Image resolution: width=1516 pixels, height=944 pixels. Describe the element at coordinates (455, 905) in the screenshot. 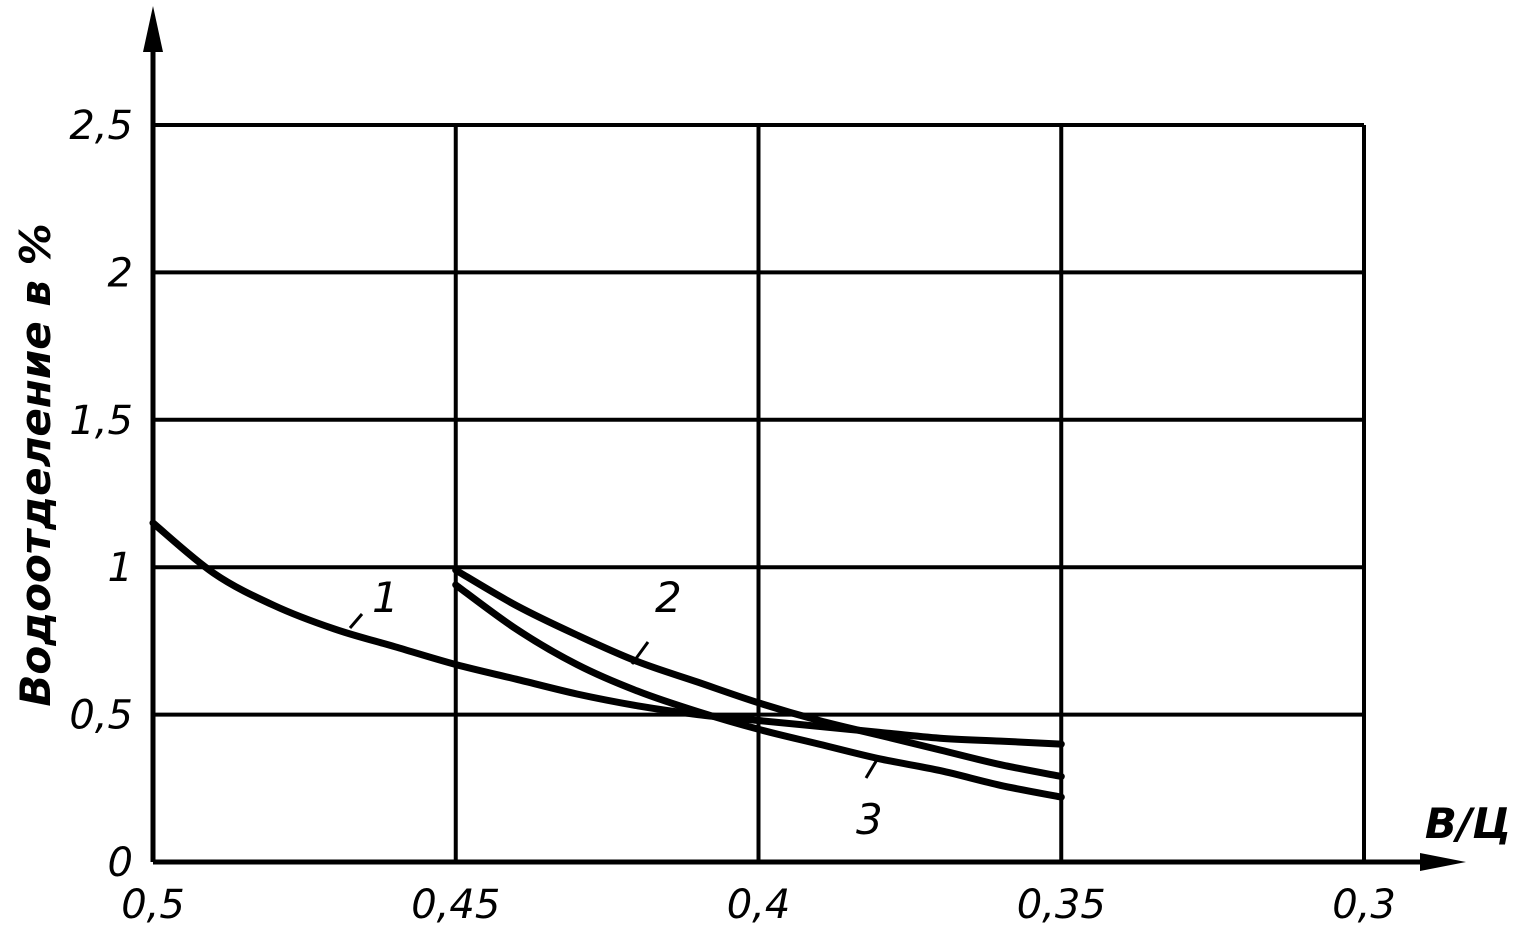

I see `x-tick-label: 0,45` at that location.